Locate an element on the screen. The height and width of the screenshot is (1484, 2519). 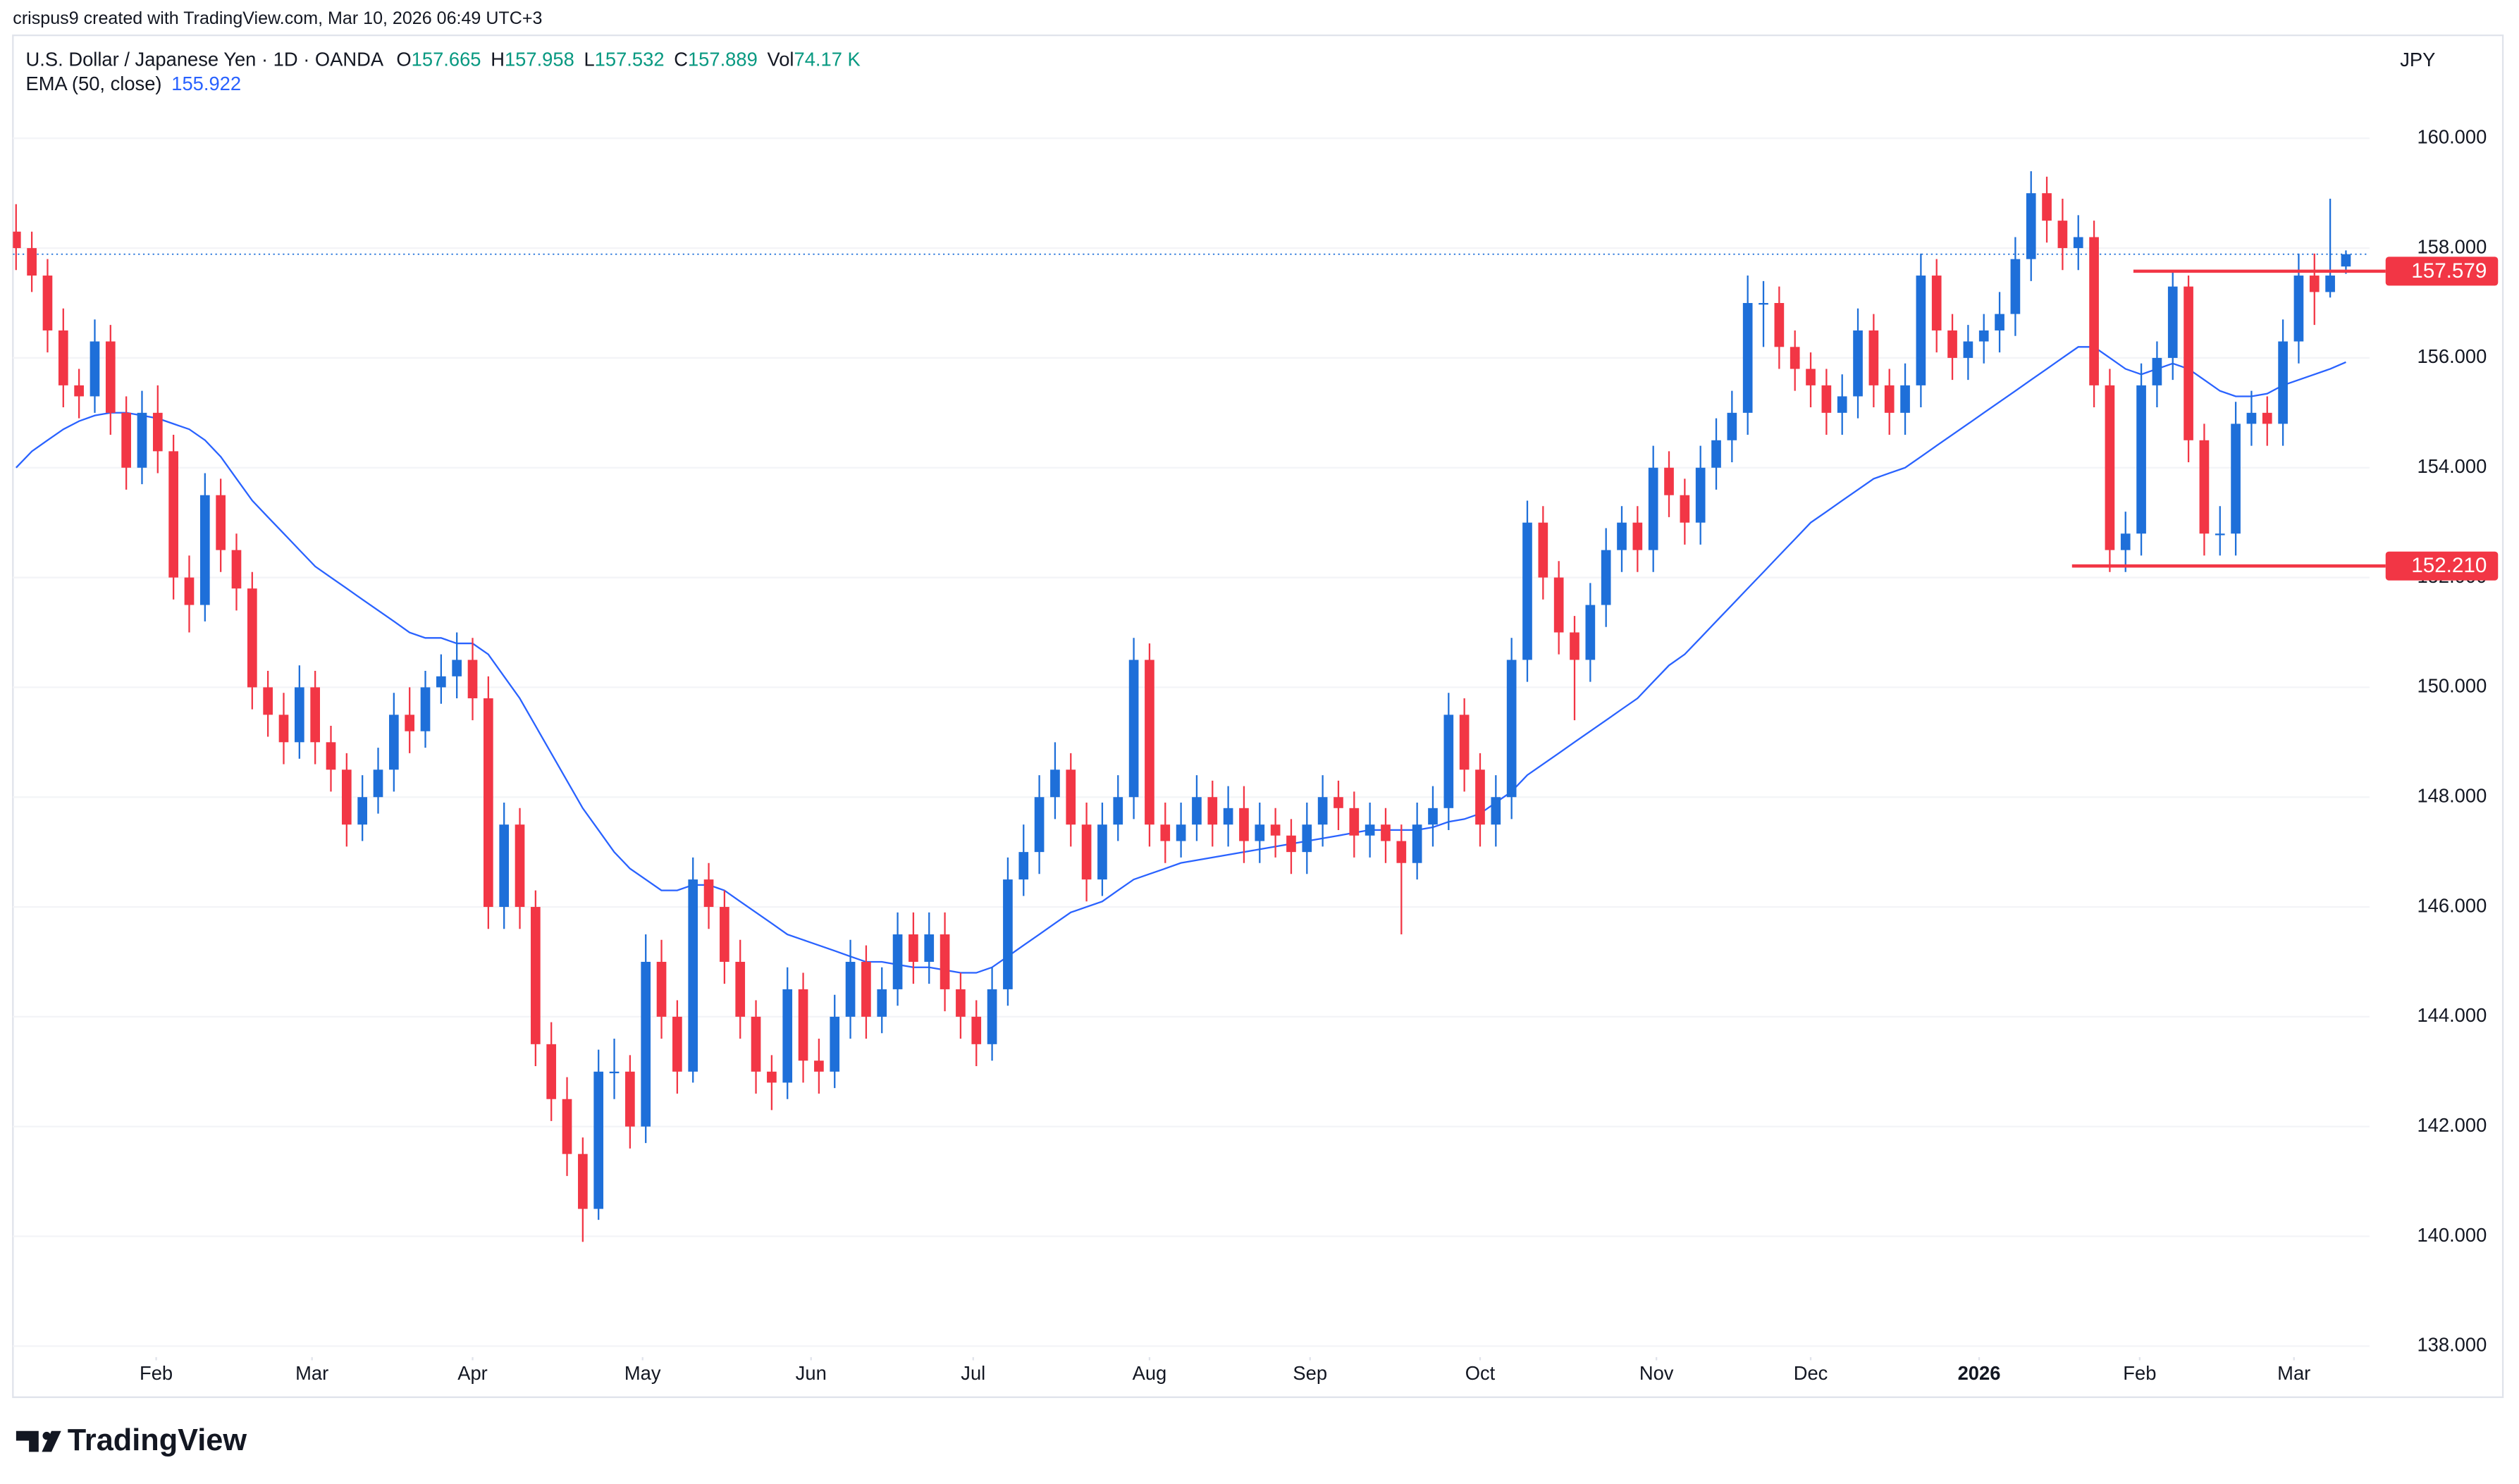
legend-label: L is located at coordinates (589, 59).